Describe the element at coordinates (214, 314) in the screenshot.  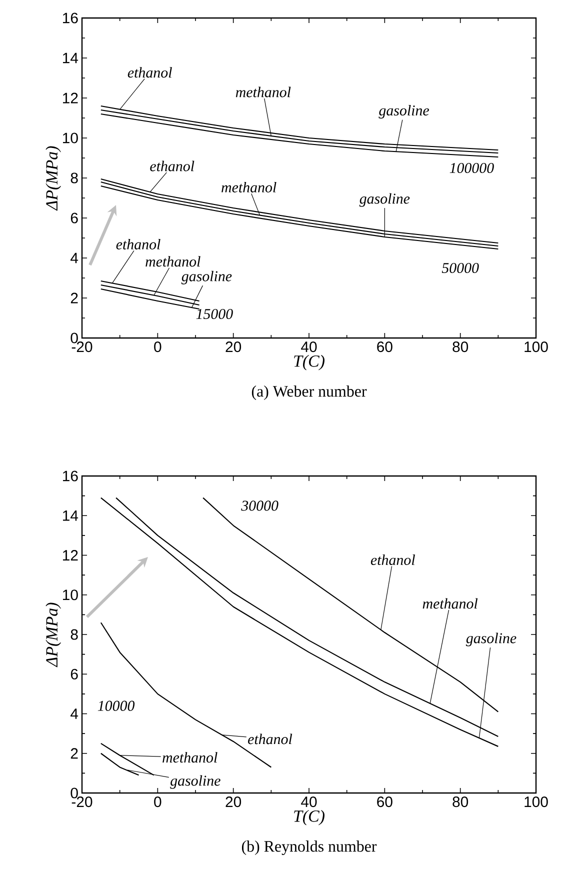
I see `annotation: 15000` at that location.